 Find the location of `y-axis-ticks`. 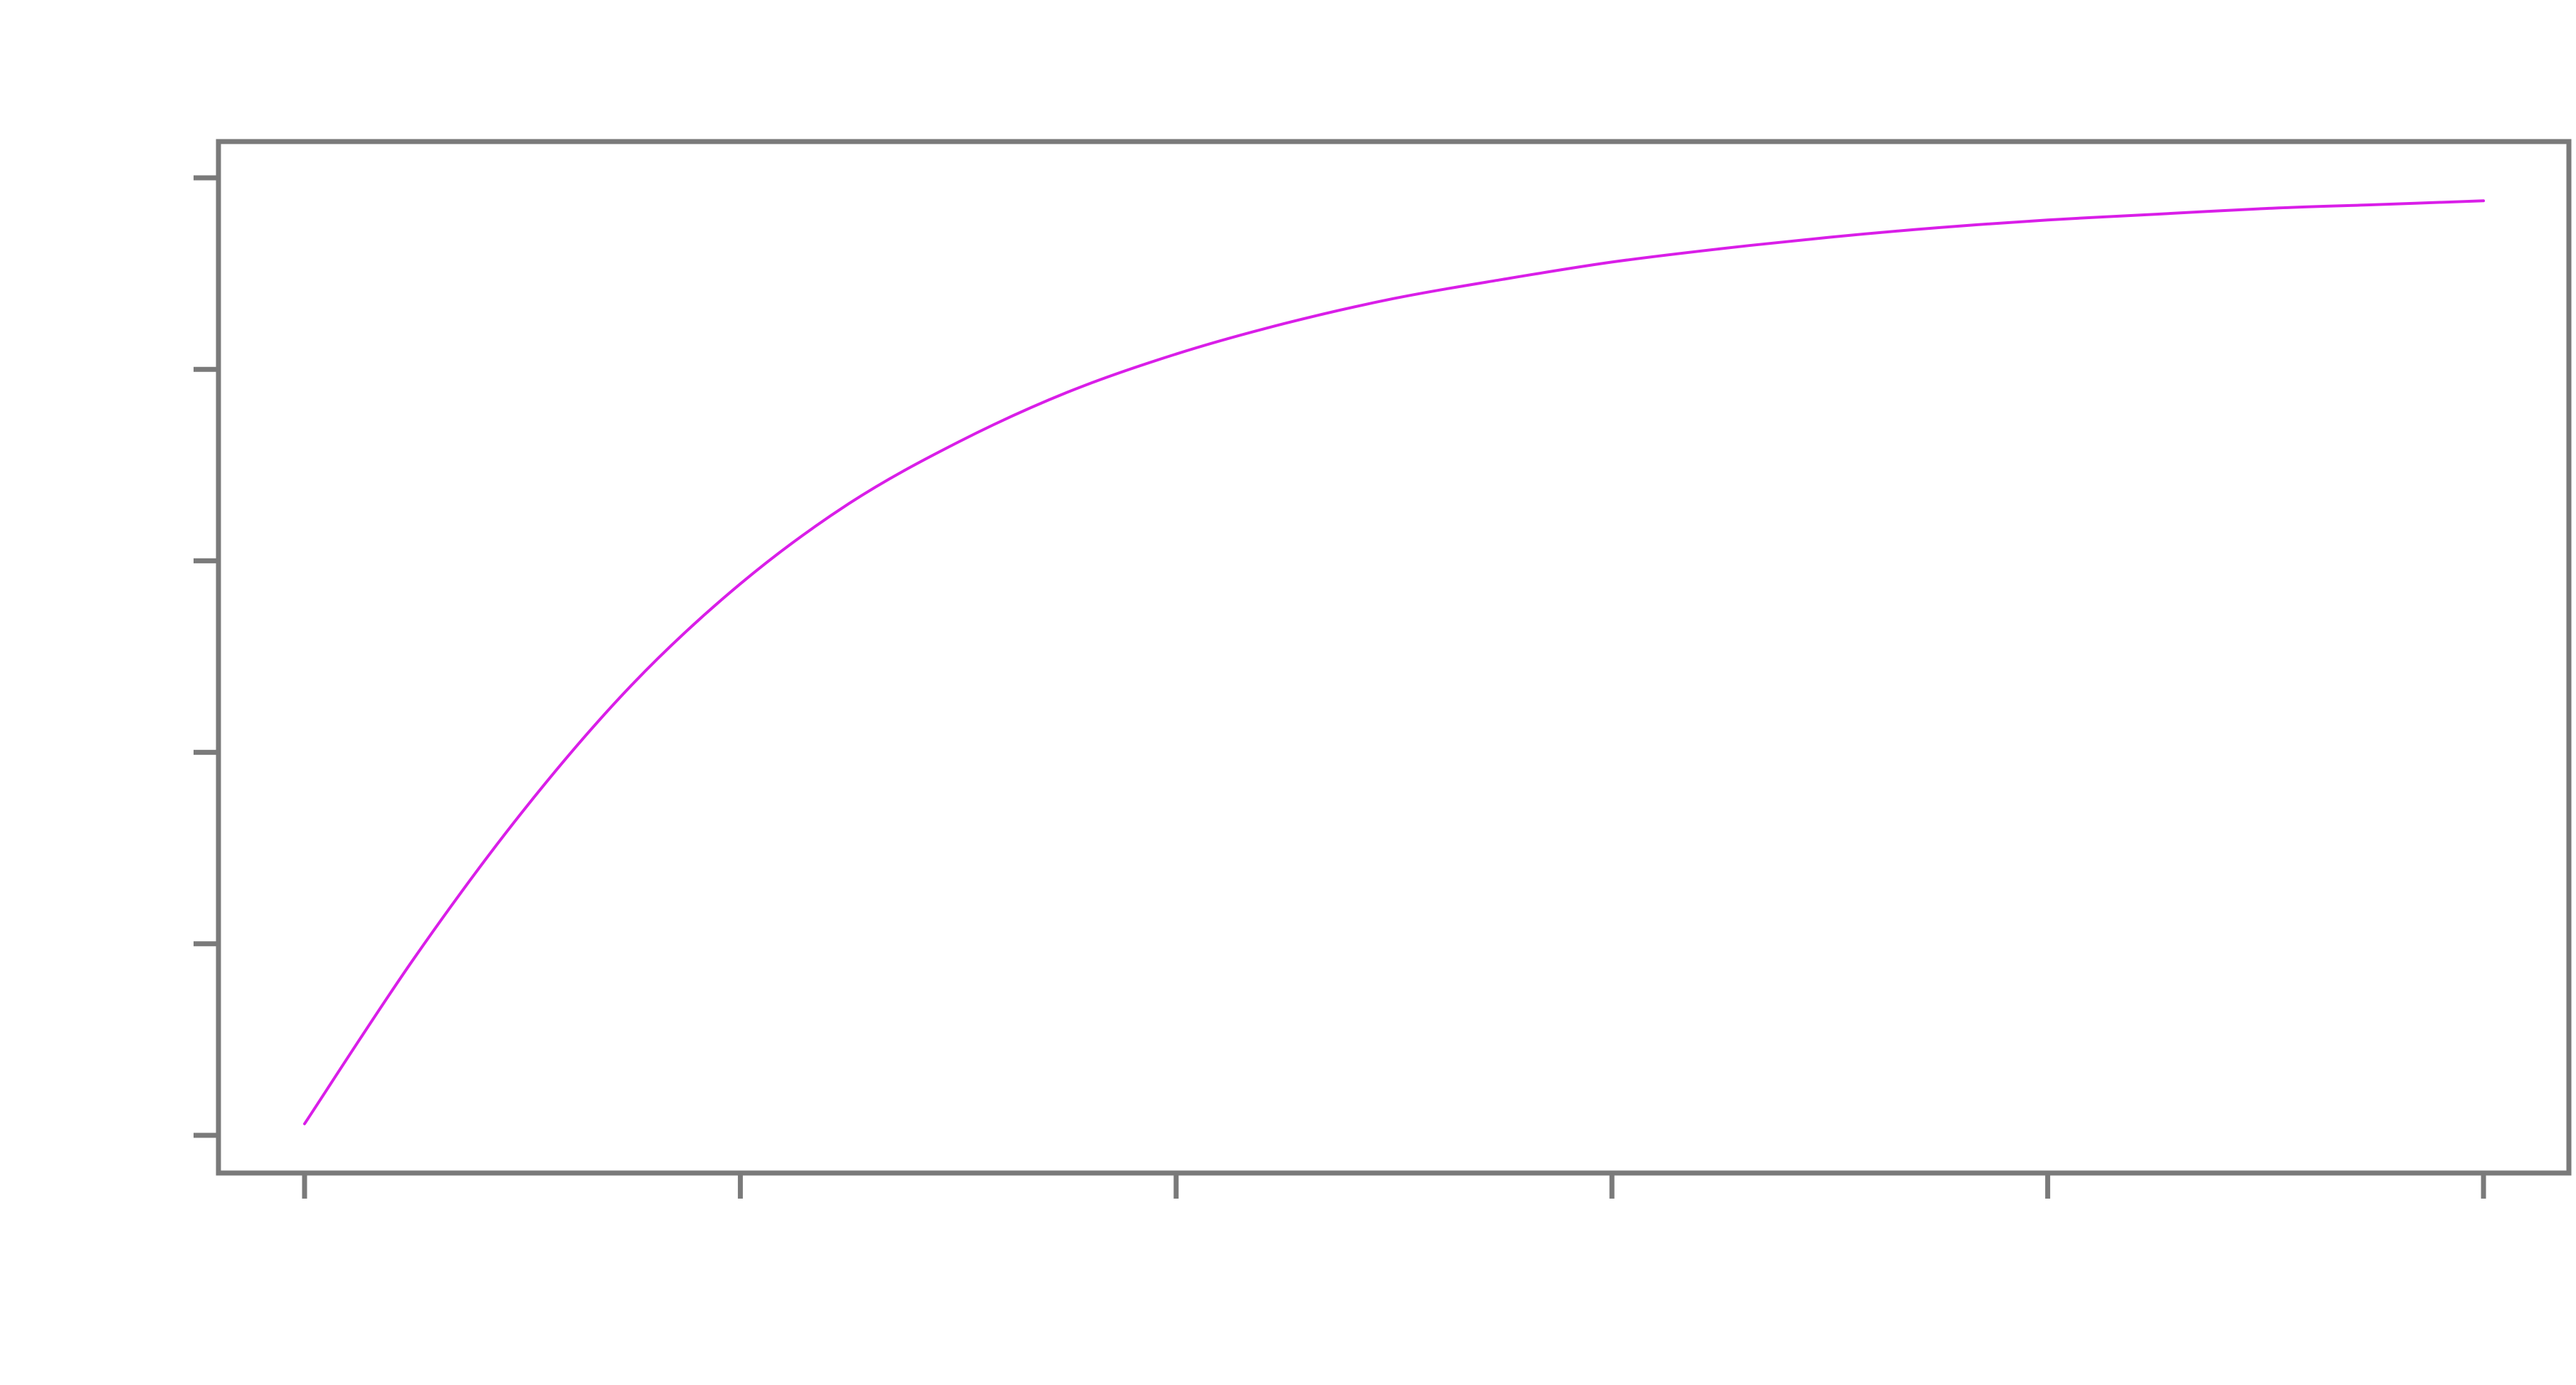

y-axis-ticks is located at coordinates (206, 656).